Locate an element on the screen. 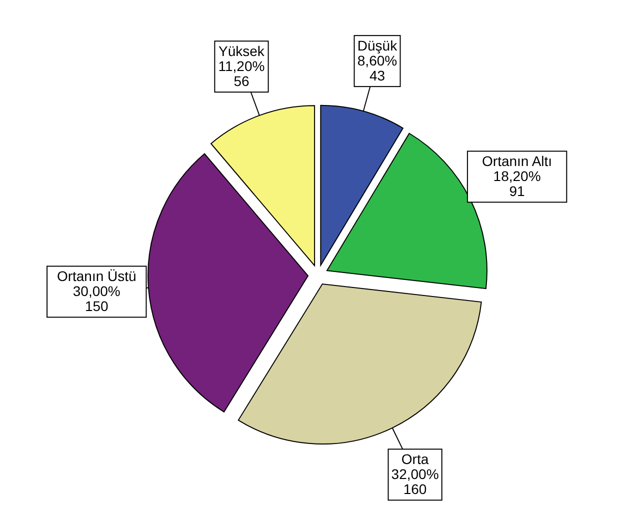 The width and height of the screenshot is (629, 522). data-label: 11,20% 56 is located at coordinates (241, 74).